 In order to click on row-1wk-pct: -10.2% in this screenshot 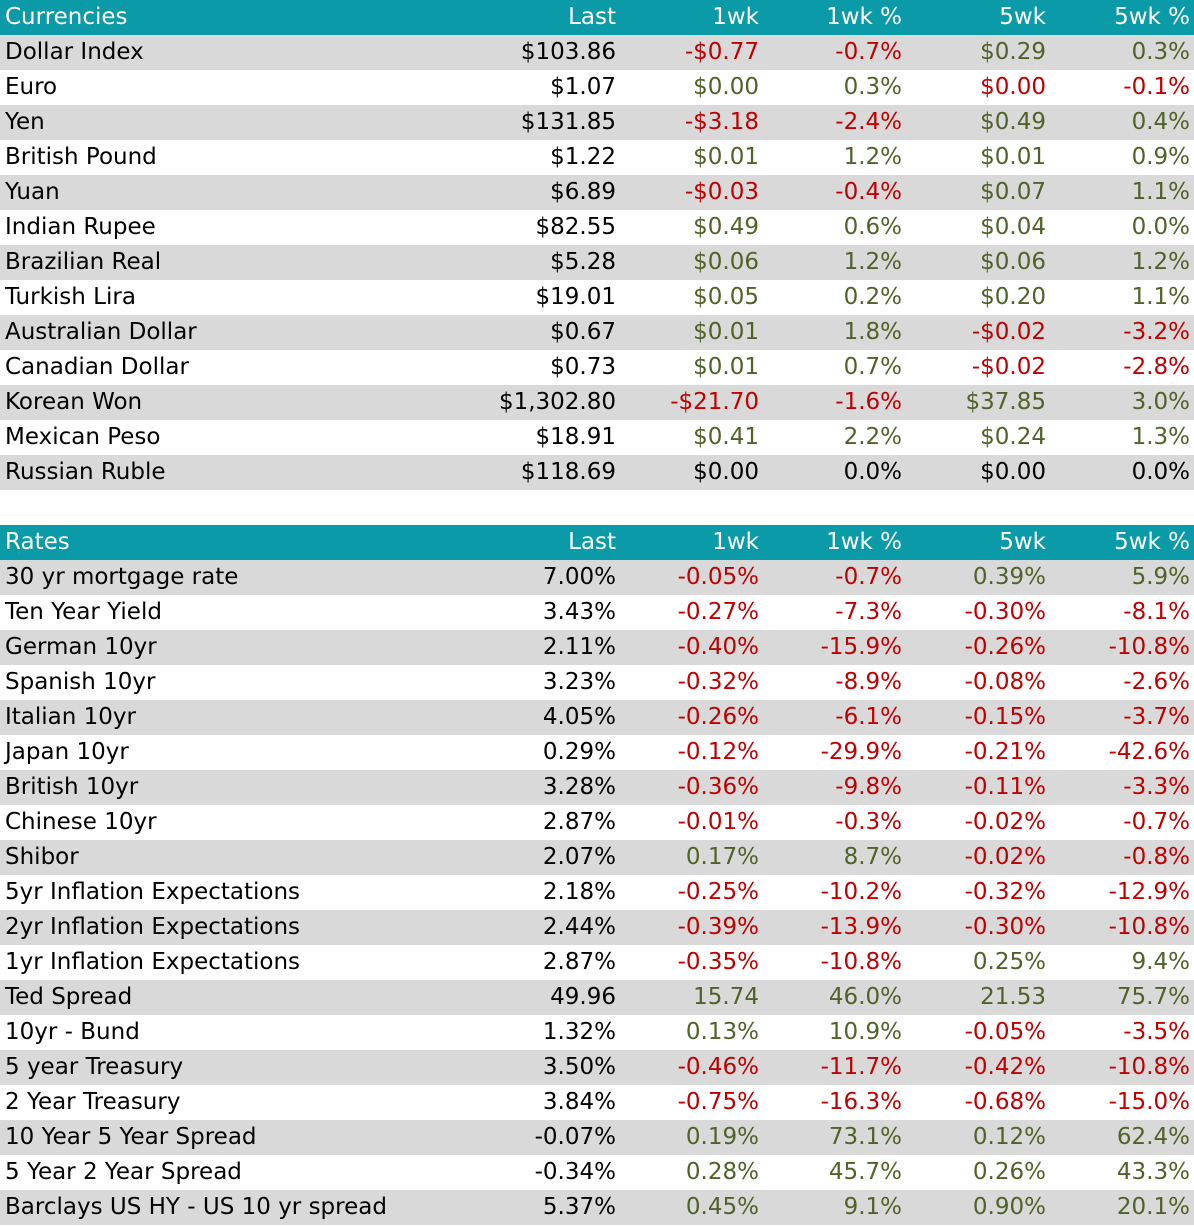, I will do `click(834, 892)`.